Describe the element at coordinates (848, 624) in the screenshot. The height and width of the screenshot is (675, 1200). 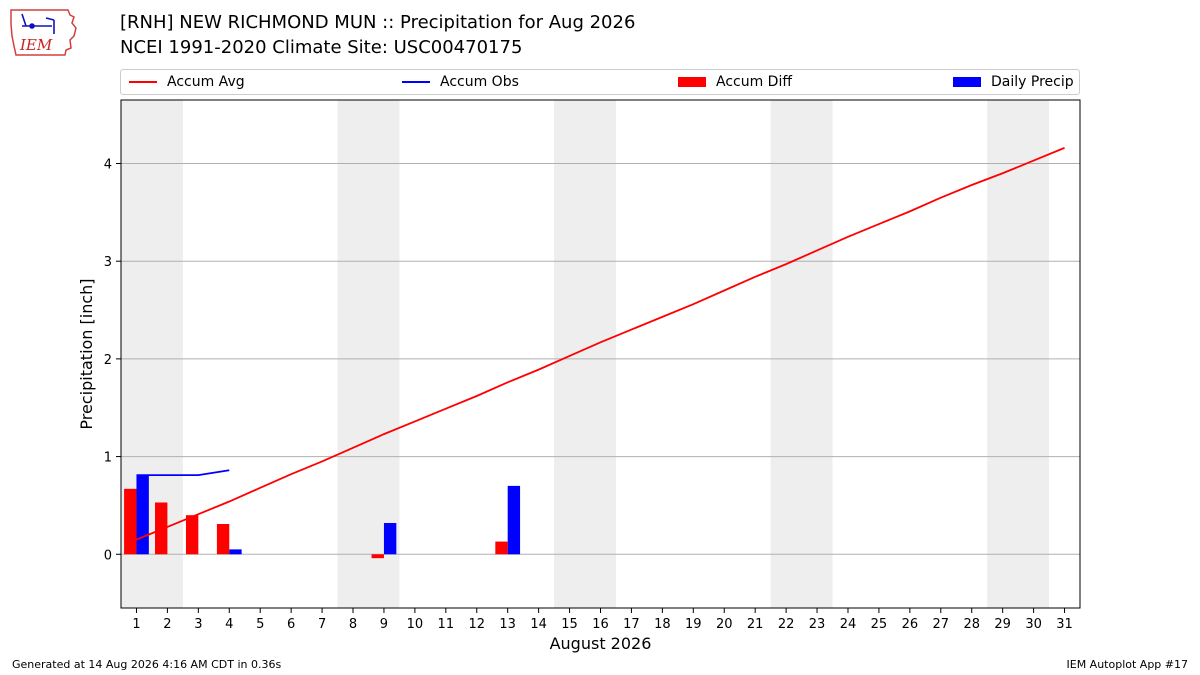
I see `x-tick-label-24: 24` at that location.